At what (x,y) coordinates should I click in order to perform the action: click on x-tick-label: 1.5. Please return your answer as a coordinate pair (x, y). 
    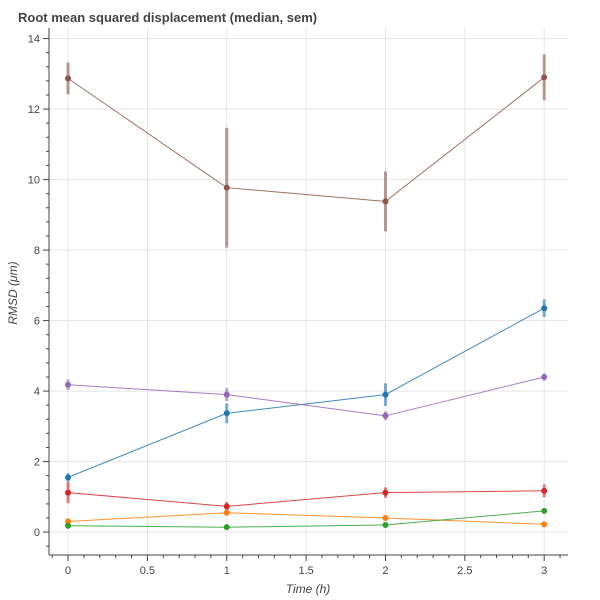
    Looking at the image, I should click on (305, 571).